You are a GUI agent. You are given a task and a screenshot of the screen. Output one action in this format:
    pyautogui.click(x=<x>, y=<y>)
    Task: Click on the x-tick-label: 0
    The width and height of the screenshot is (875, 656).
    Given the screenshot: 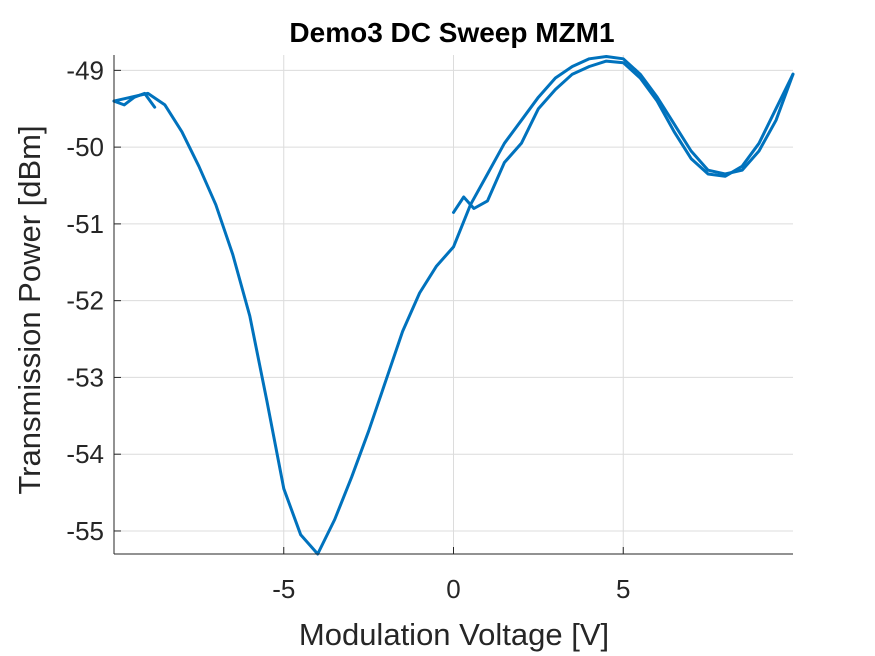 What is the action you would take?
    pyautogui.click(x=453, y=589)
    